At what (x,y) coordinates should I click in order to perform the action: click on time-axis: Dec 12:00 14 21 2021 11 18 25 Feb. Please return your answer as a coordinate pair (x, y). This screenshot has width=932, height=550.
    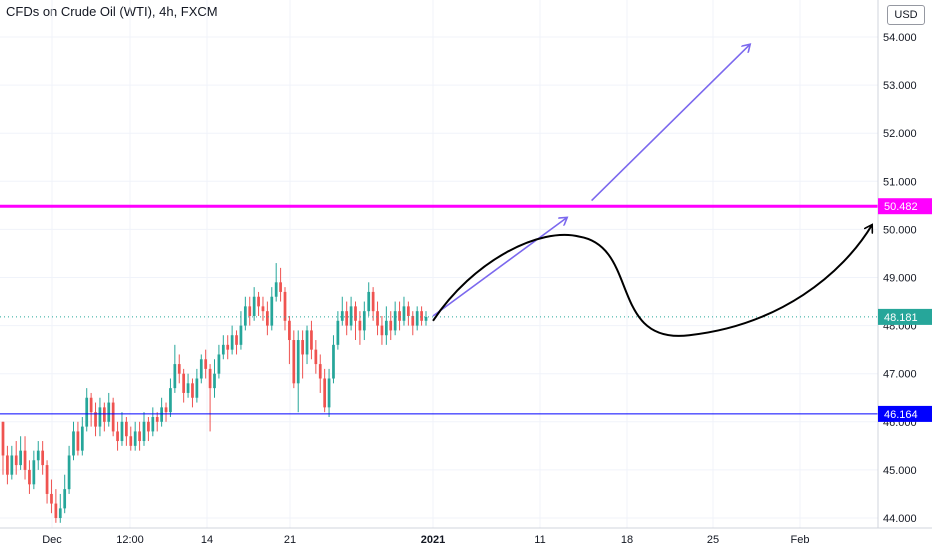
    Looking at the image, I should click on (425, 540).